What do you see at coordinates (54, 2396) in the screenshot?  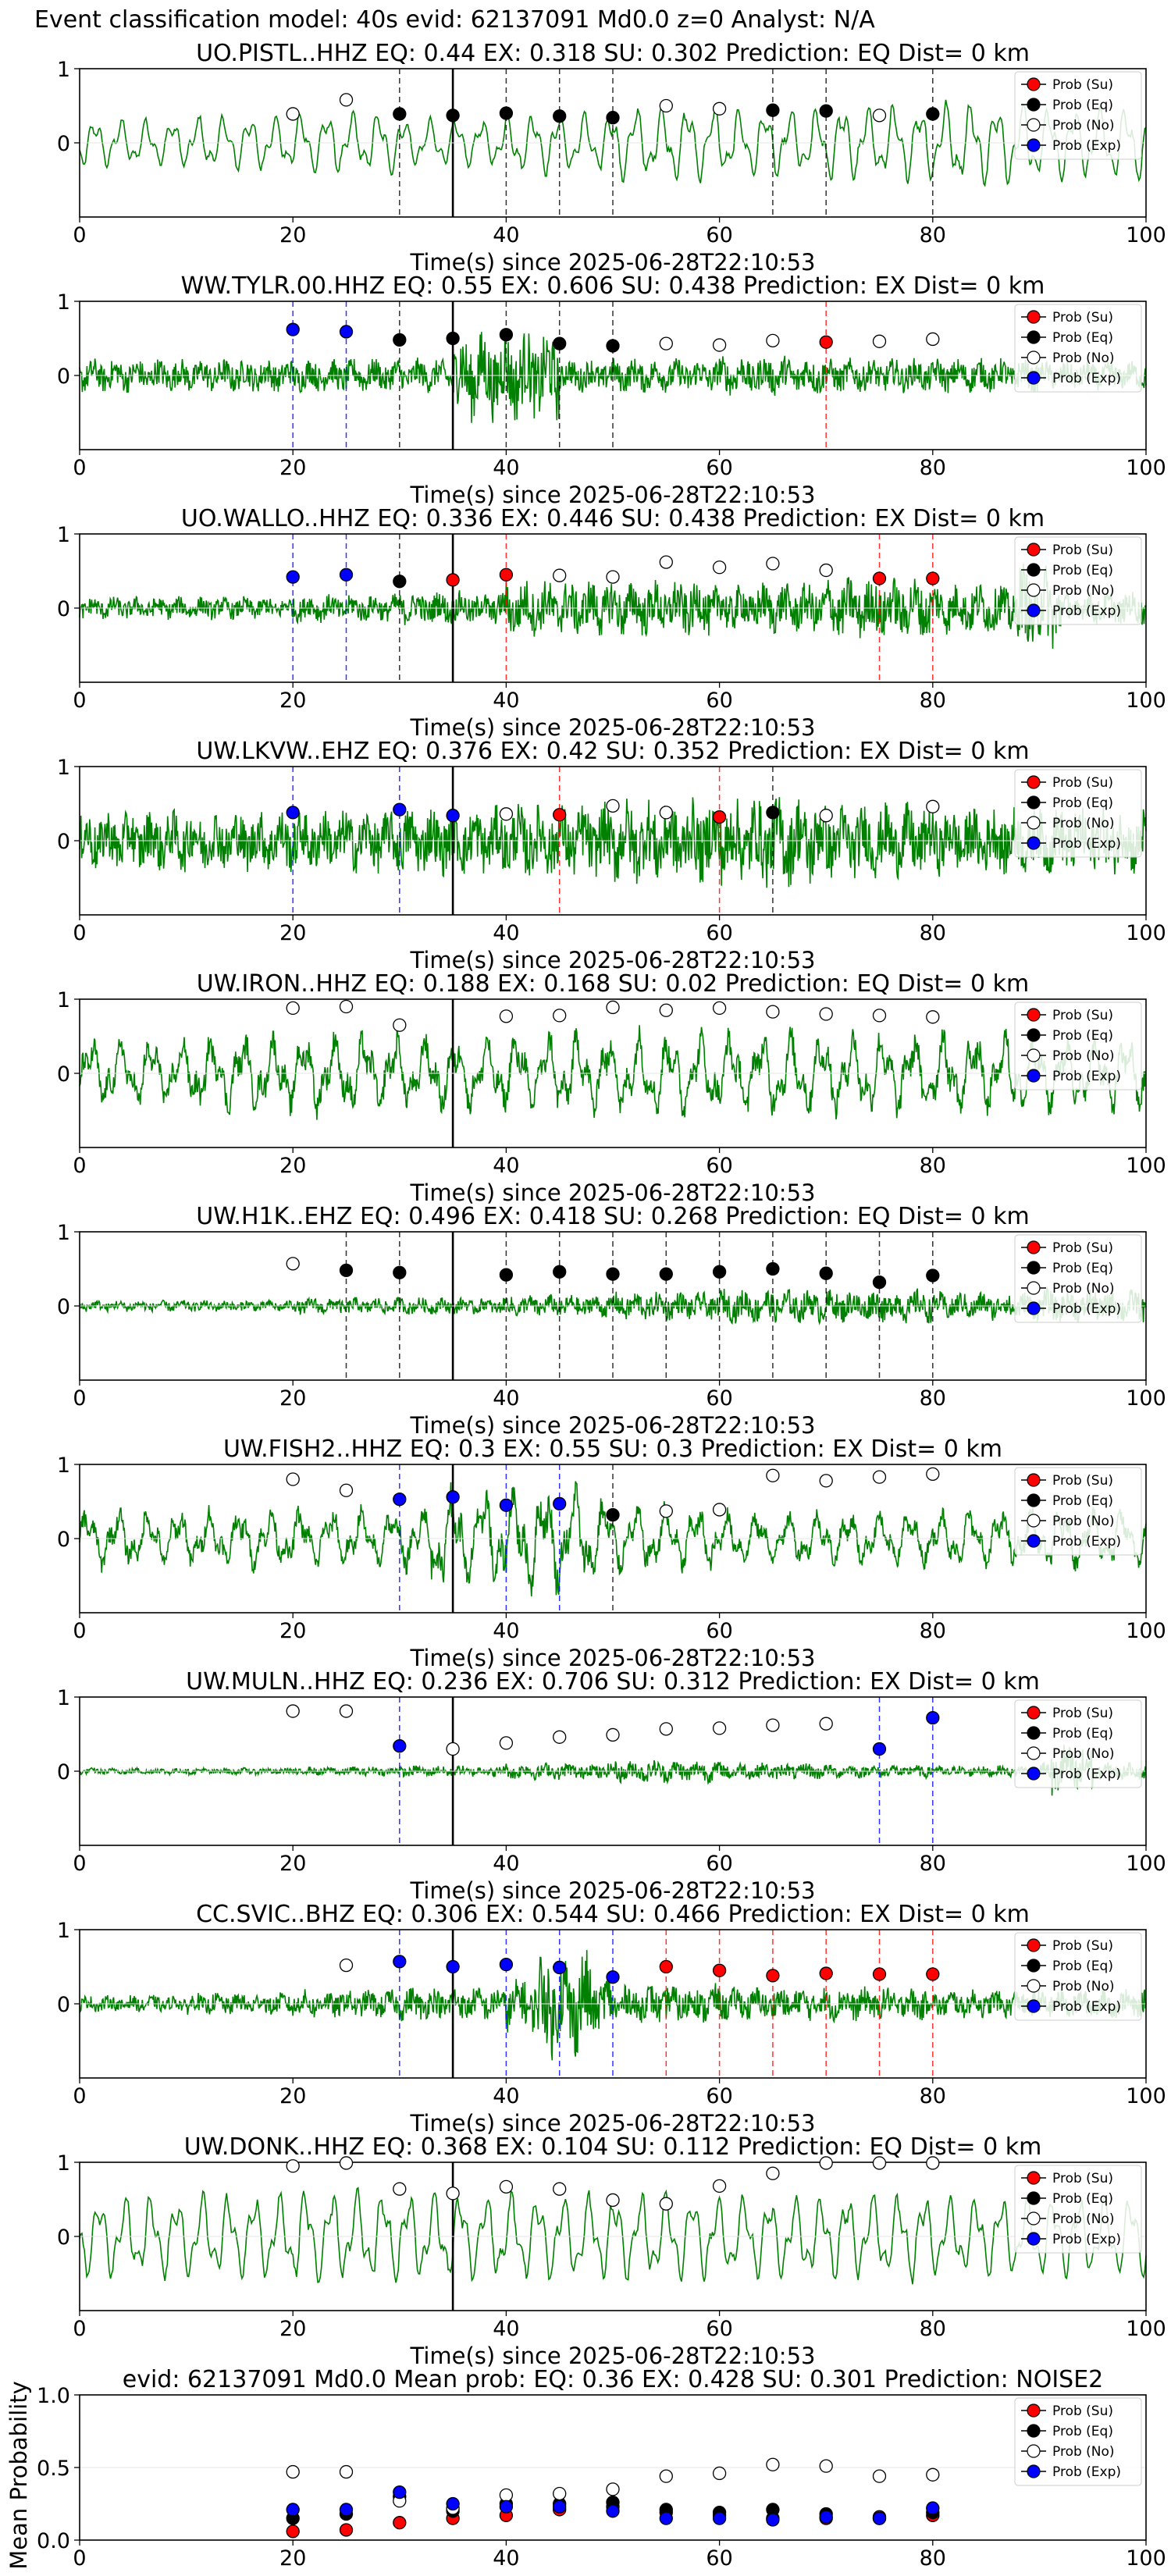 I see `y-tick-label: 1.0` at bounding box center [54, 2396].